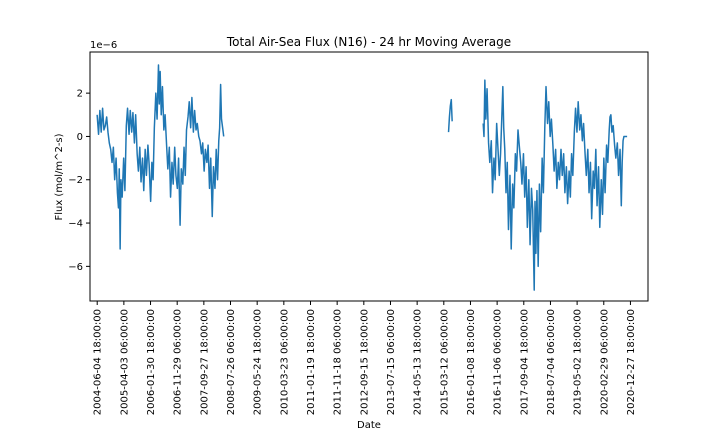  I want to click on y-tick-label: 2, so click(80, 94).